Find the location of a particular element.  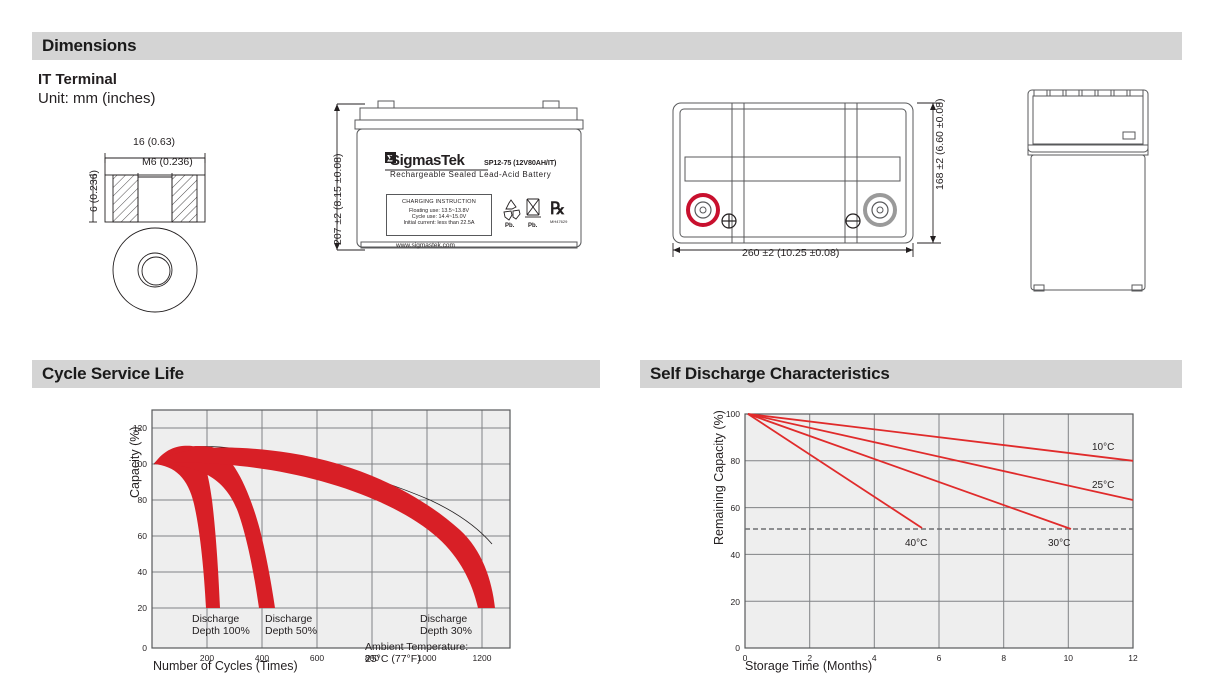

annotation-dod-30: Discharge Depth 30% is located at coordinates (446, 625).